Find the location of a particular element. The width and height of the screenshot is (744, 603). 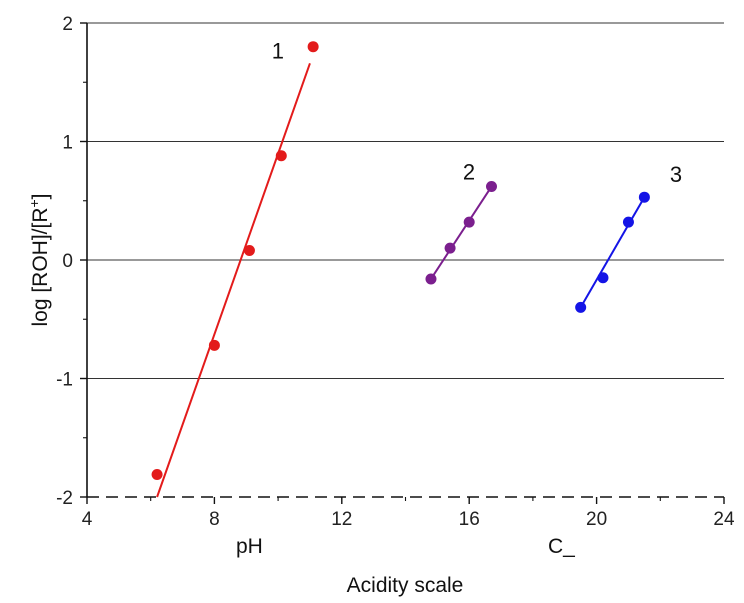

y-tick-label: 2 is located at coordinates (67, 24).